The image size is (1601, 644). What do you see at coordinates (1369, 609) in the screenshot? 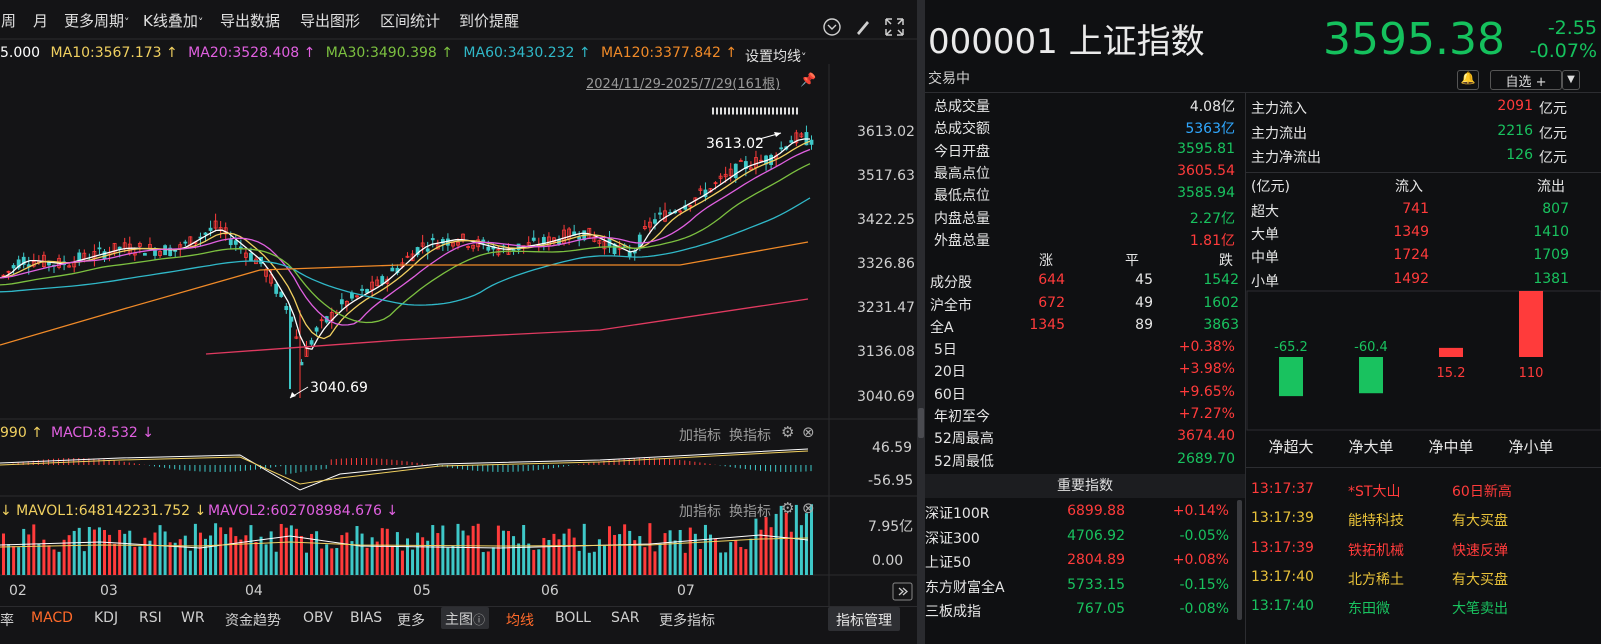
I see `ticker-stock: 东田微` at bounding box center [1369, 609].